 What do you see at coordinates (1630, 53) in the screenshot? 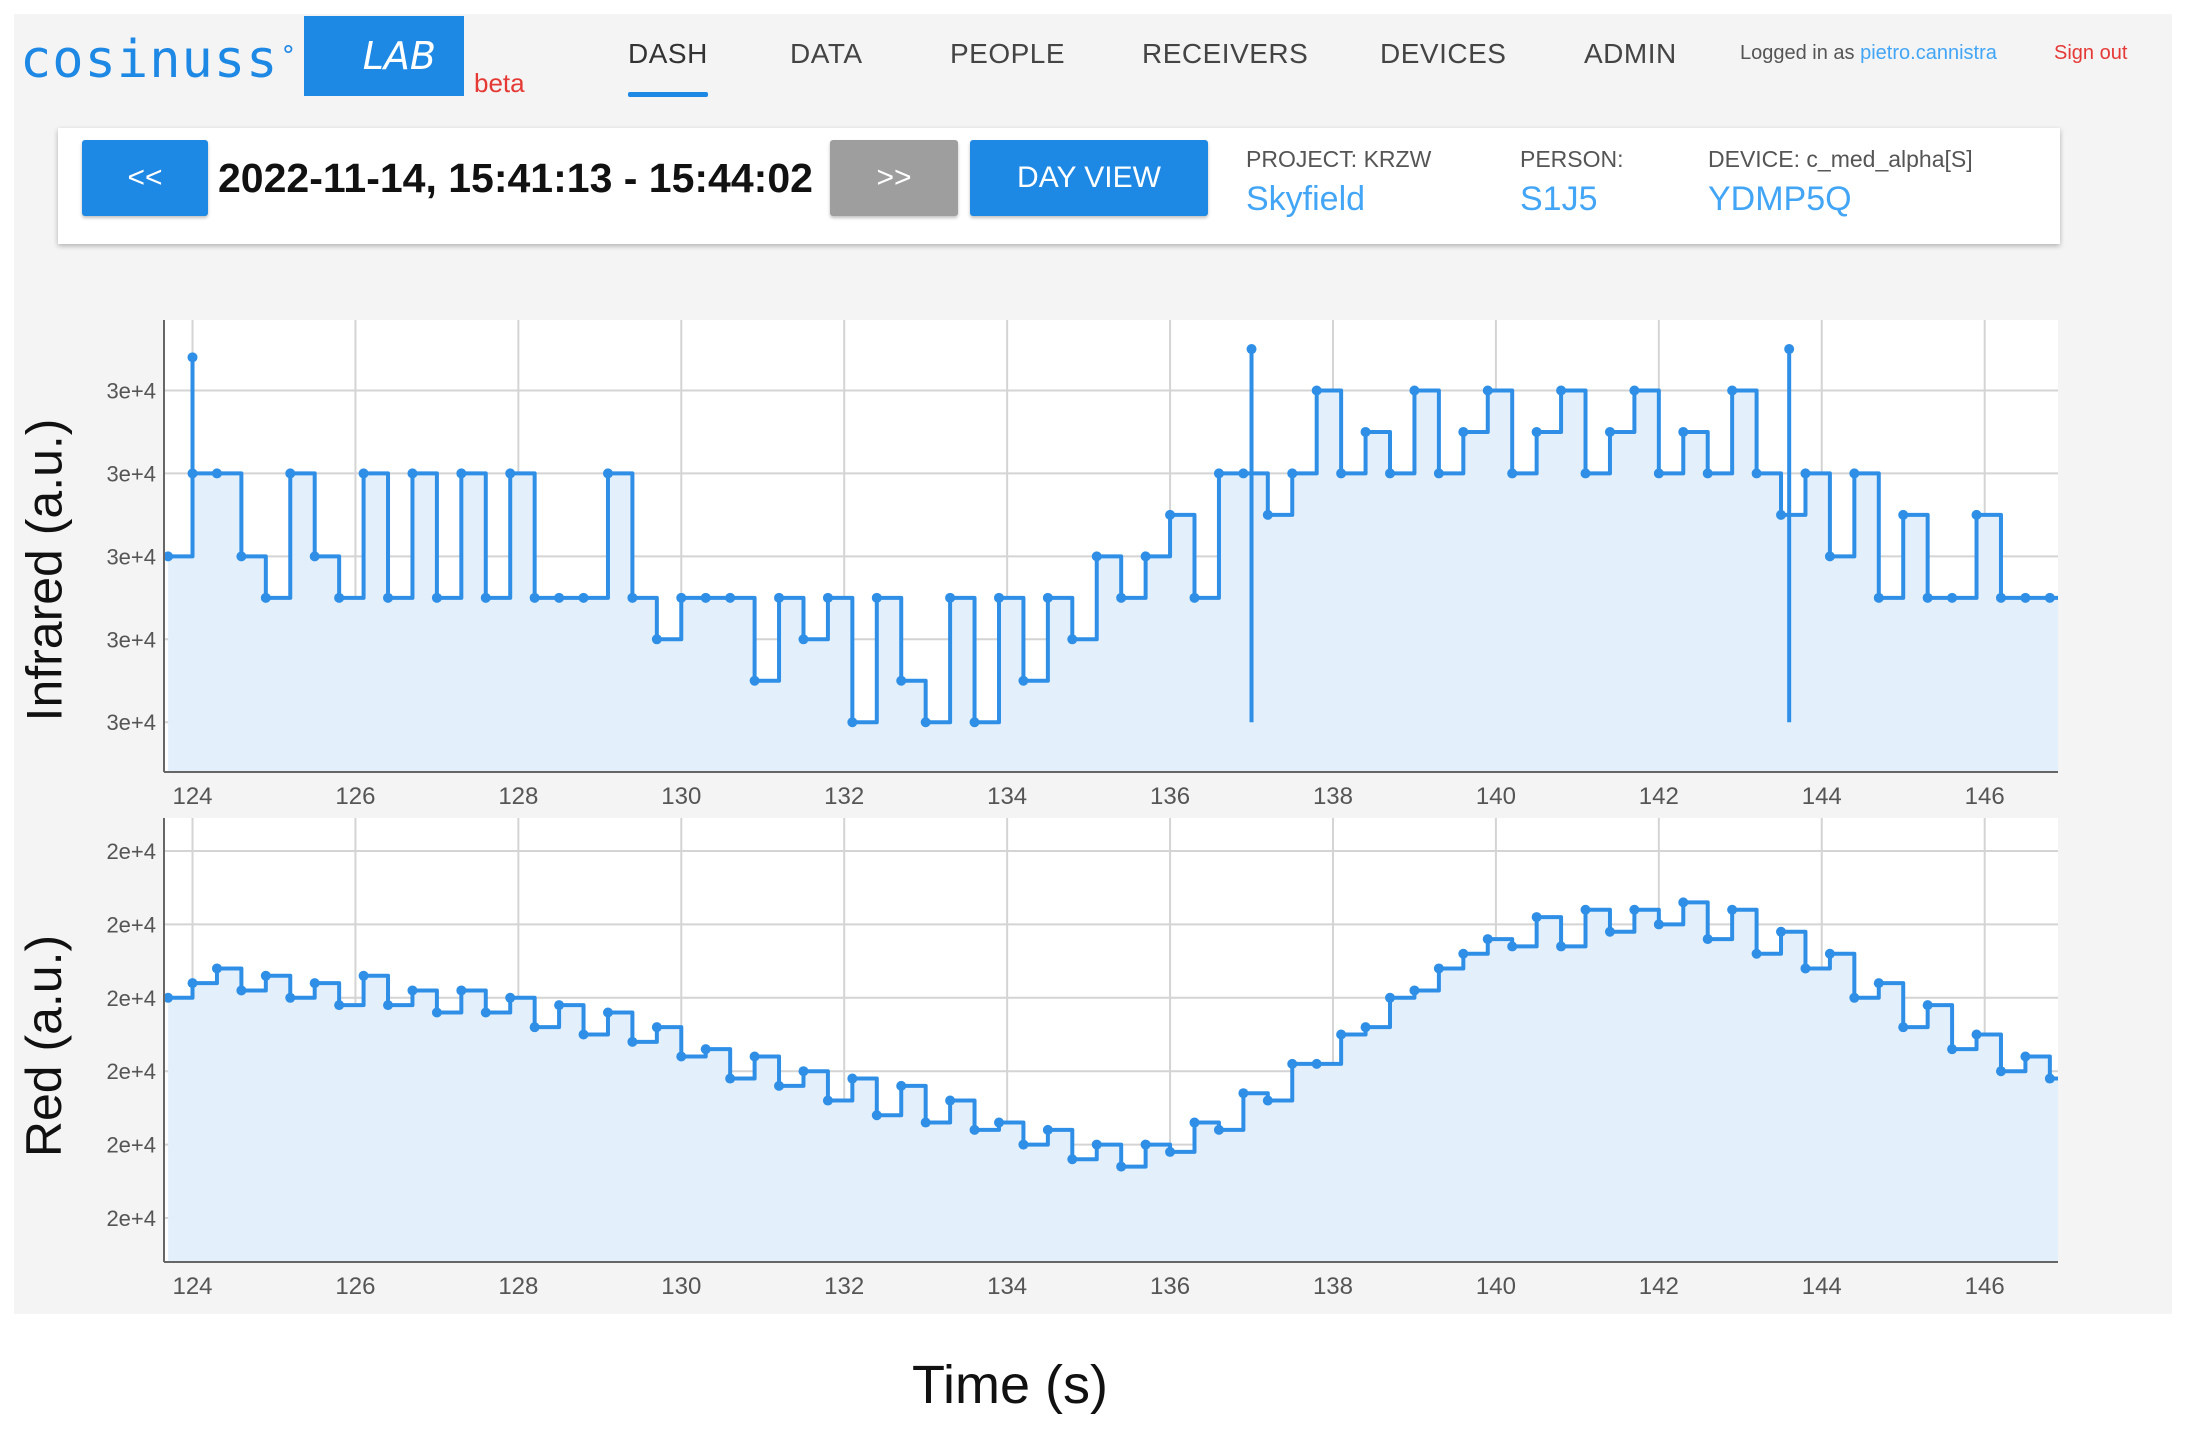
I see `nav-admin: ADMIN` at bounding box center [1630, 53].